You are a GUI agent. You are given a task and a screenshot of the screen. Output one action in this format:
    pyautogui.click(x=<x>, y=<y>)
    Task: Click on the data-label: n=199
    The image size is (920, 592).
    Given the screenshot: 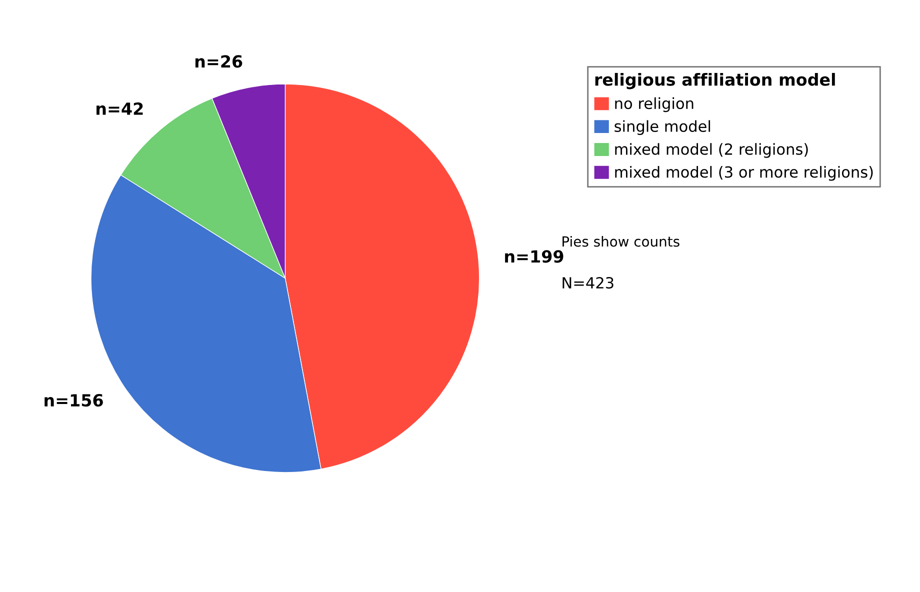 What is the action you would take?
    pyautogui.click(x=534, y=256)
    